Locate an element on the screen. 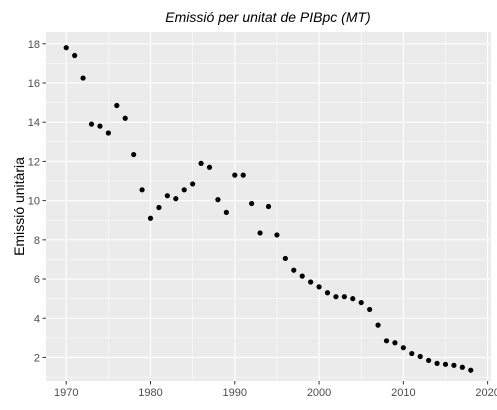 The height and width of the screenshot is (410, 497). y-tick-label: 8 is located at coordinates (37, 241).